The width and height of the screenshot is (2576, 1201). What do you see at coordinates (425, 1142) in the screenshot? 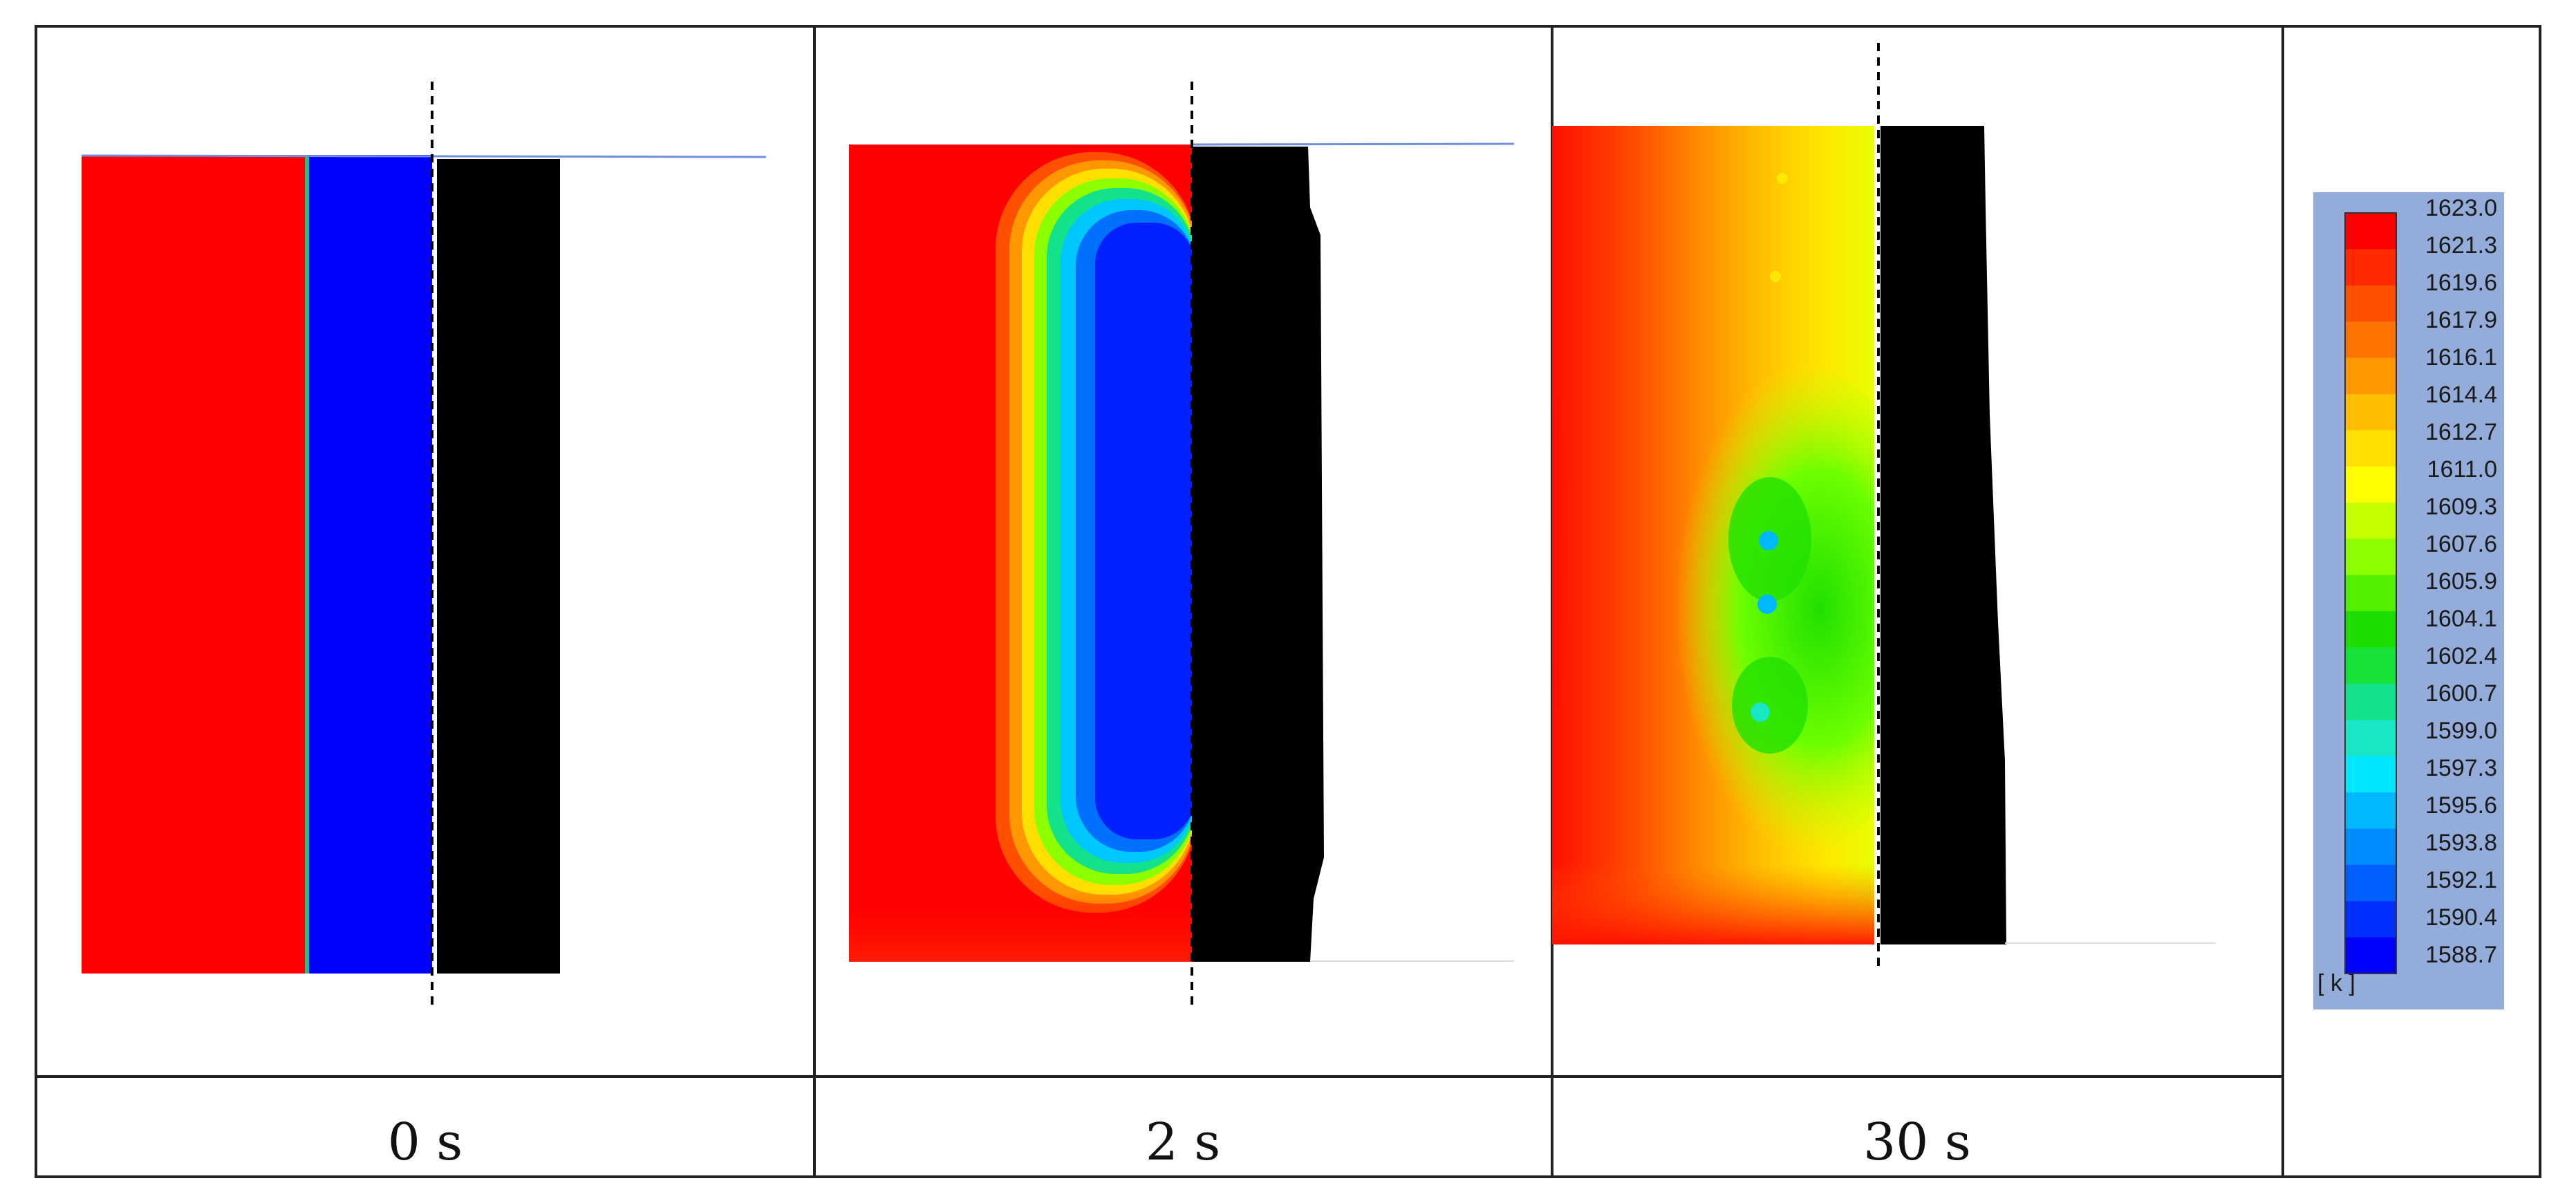
I see `caption-0s: 0 s` at bounding box center [425, 1142].